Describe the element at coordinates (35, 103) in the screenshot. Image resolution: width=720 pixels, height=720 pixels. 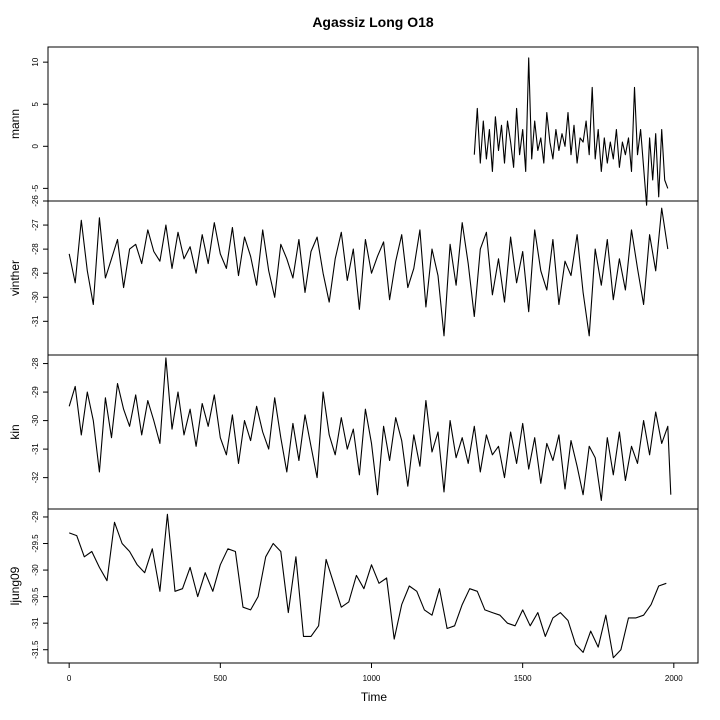
I see `y-tick-label: 5` at that location.